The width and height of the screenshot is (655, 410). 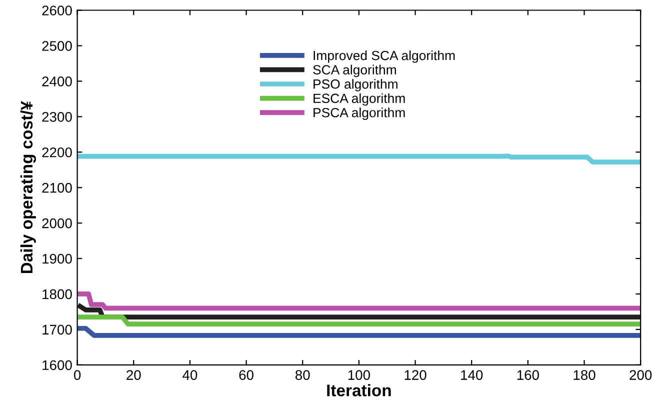 I want to click on x-tick-label: 100, so click(x=359, y=375).